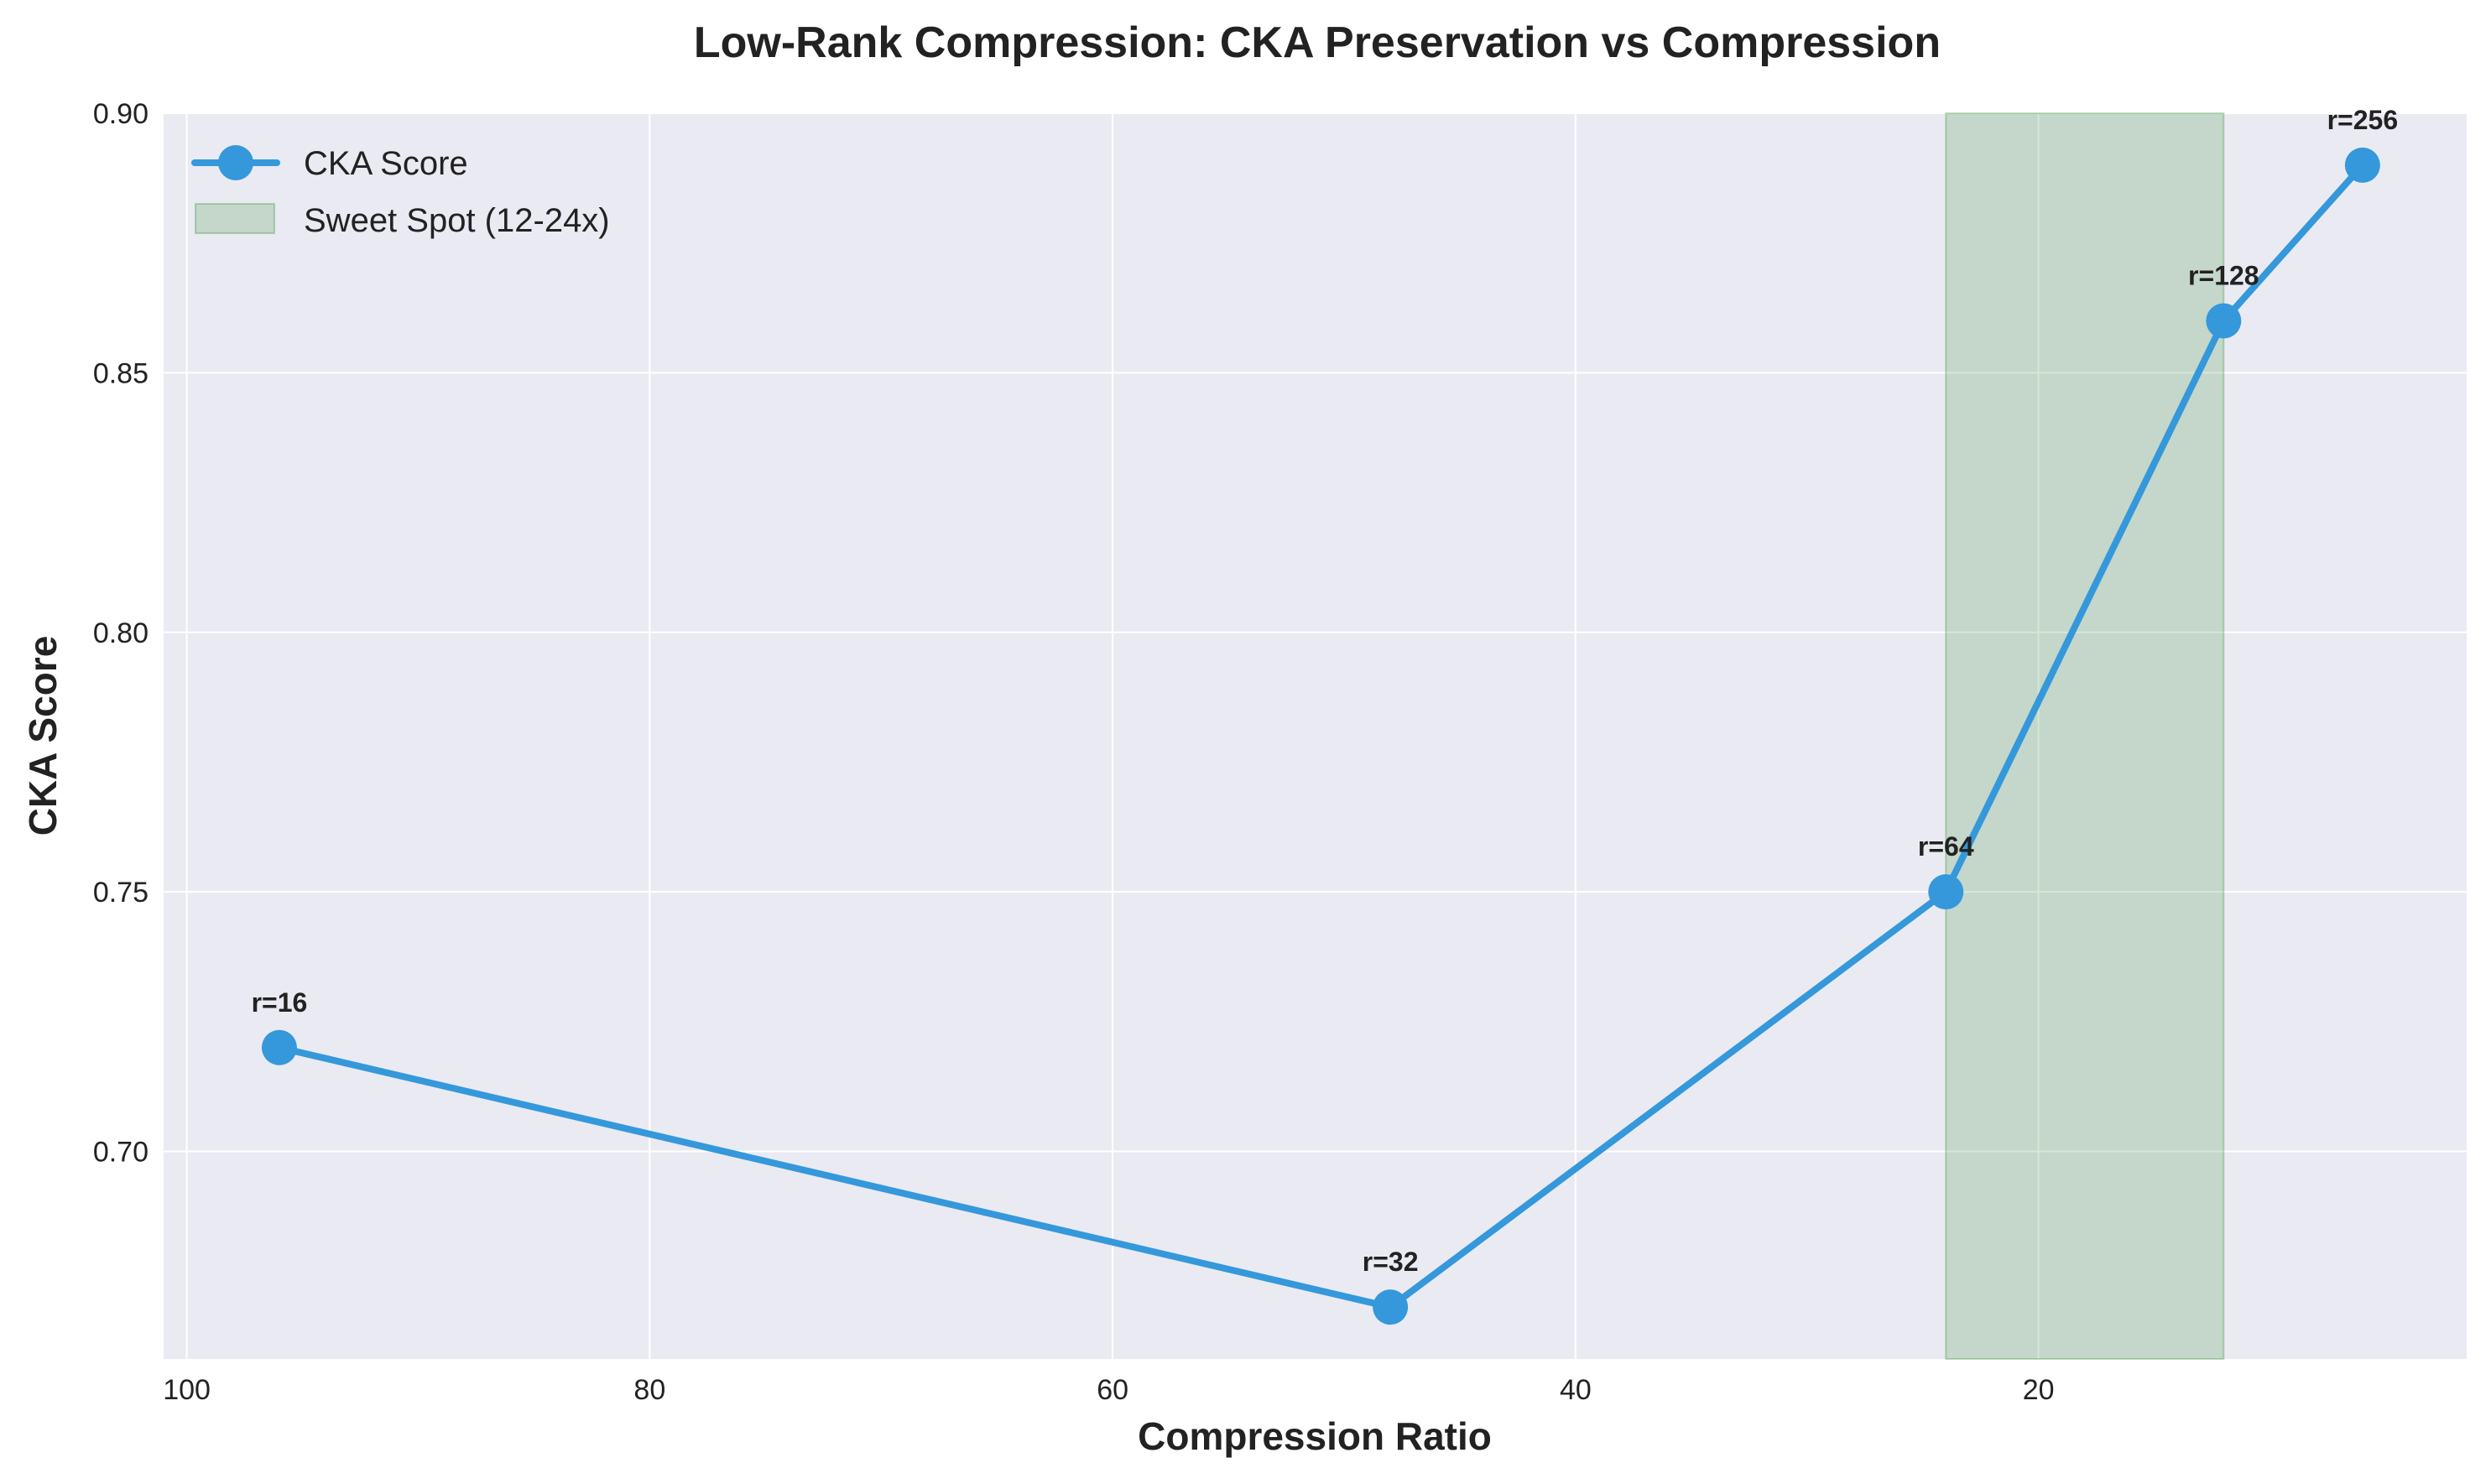  What do you see at coordinates (2223, 276) in the screenshot?
I see `point-label-r-128: r=128` at bounding box center [2223, 276].